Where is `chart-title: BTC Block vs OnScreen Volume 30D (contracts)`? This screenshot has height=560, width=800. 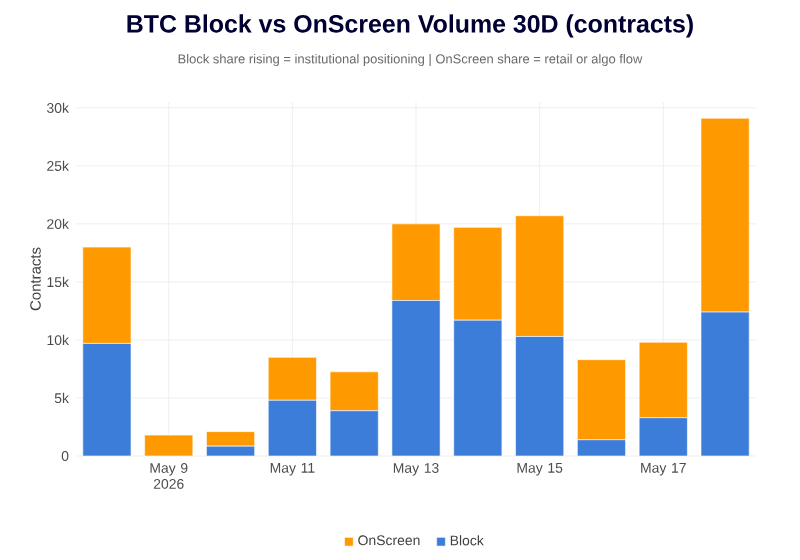 chart-title: BTC Block vs OnScreen Volume 30D (contracts) is located at coordinates (410, 26).